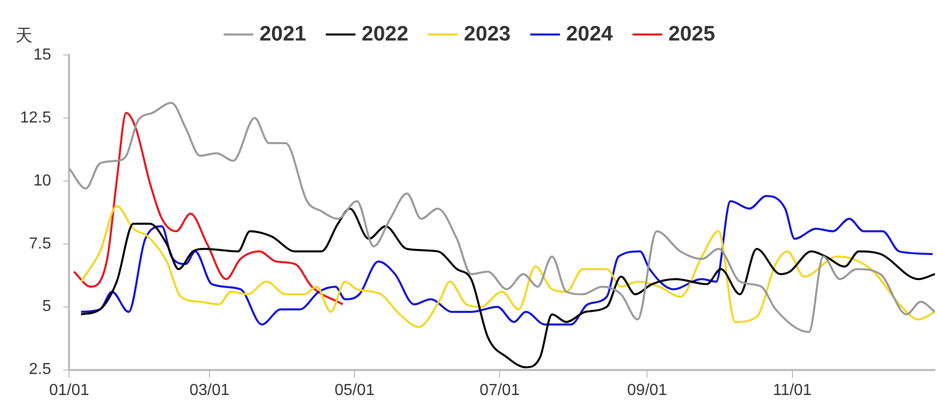 This screenshot has width=937, height=403. What do you see at coordinates (42, 55) in the screenshot?
I see `y-tick-label: 15` at bounding box center [42, 55].